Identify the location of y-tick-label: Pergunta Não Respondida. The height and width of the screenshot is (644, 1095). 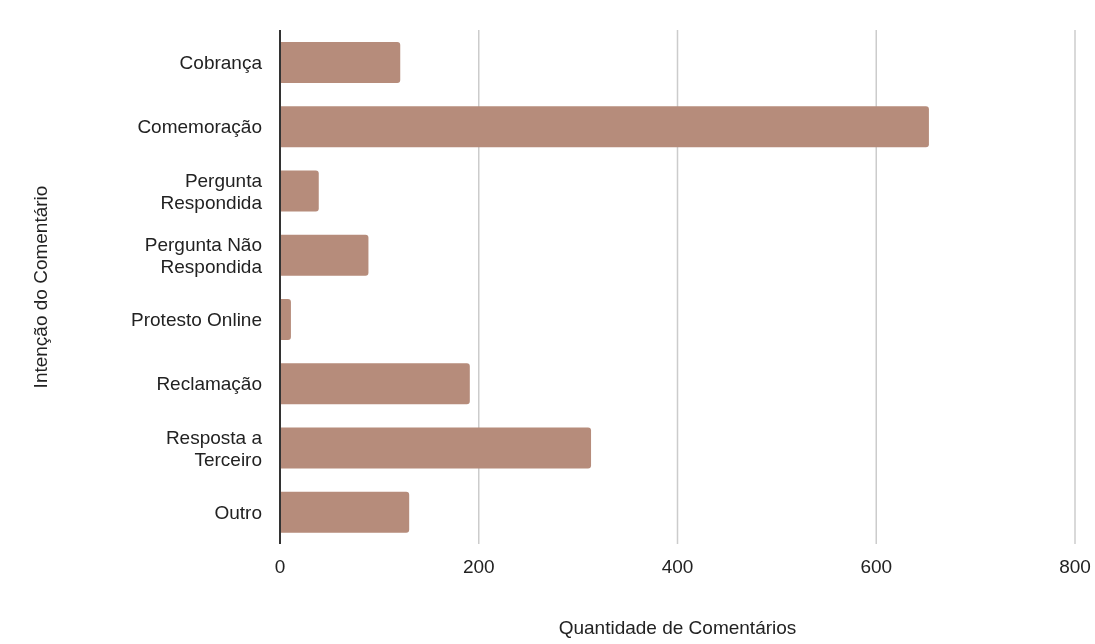
(203, 255).